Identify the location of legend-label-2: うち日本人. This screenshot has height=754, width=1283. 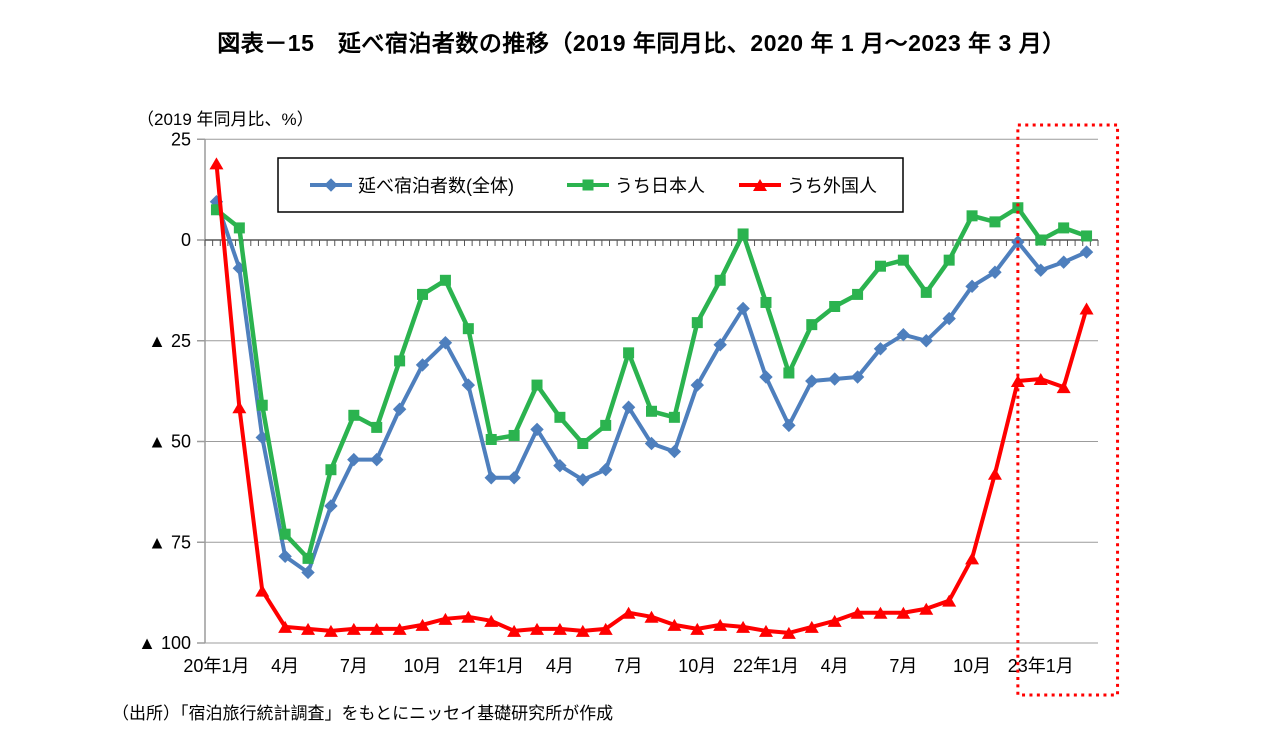
(660, 186).